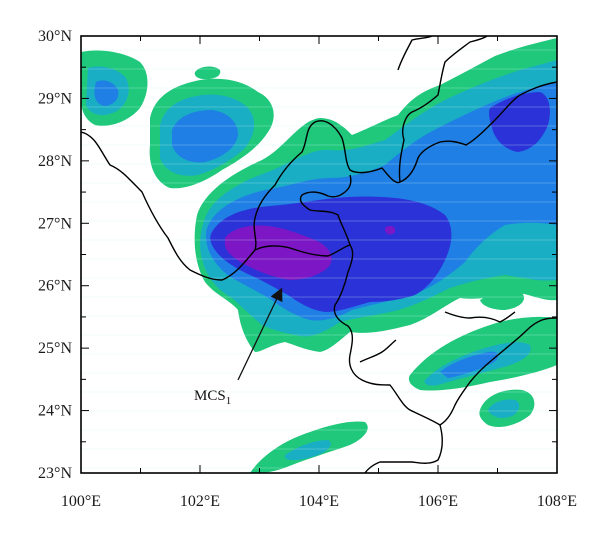  I want to click on mcs1-arrow, so click(260, 334).